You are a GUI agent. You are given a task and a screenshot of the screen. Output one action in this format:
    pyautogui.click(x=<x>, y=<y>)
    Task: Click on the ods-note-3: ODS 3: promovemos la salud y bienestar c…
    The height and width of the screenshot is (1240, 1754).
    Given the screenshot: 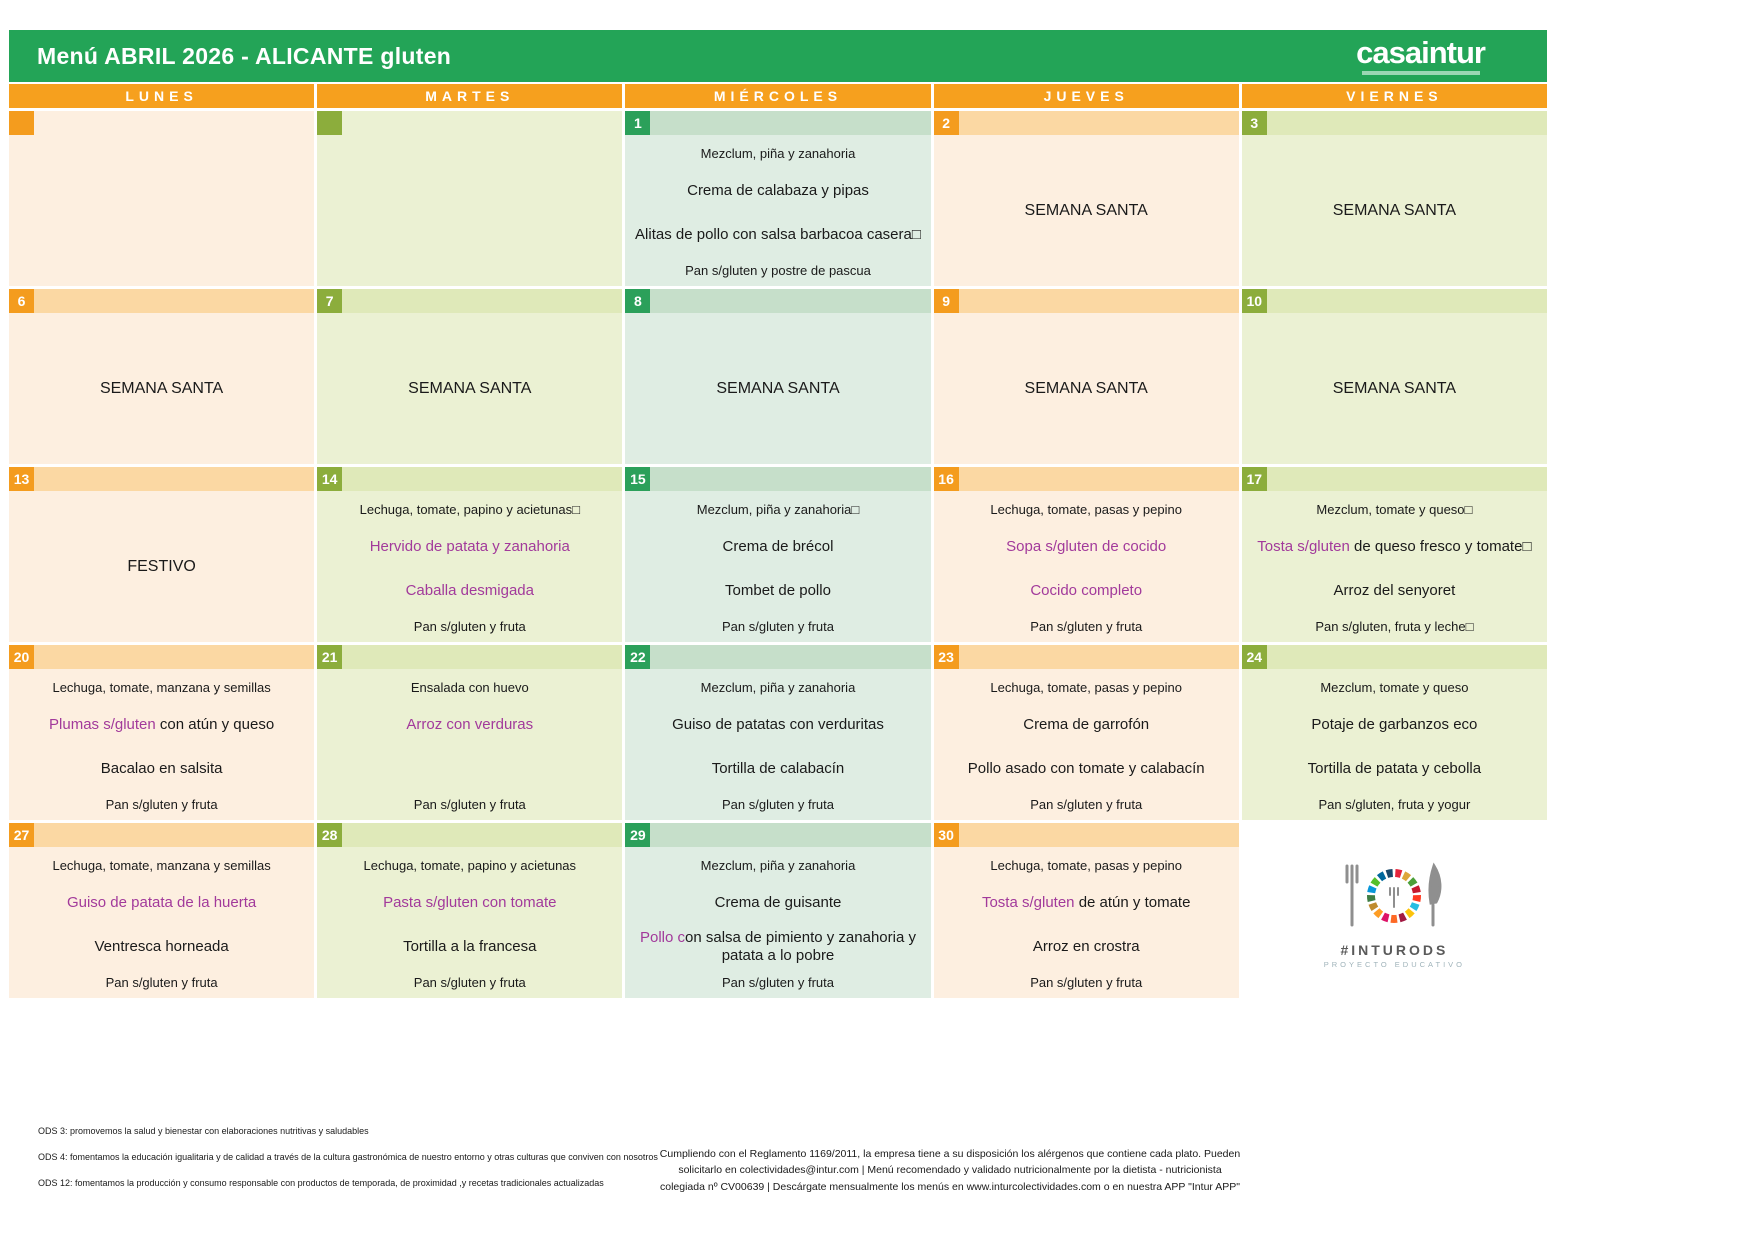 What is the action you would take?
    pyautogui.click(x=203, y=1131)
    